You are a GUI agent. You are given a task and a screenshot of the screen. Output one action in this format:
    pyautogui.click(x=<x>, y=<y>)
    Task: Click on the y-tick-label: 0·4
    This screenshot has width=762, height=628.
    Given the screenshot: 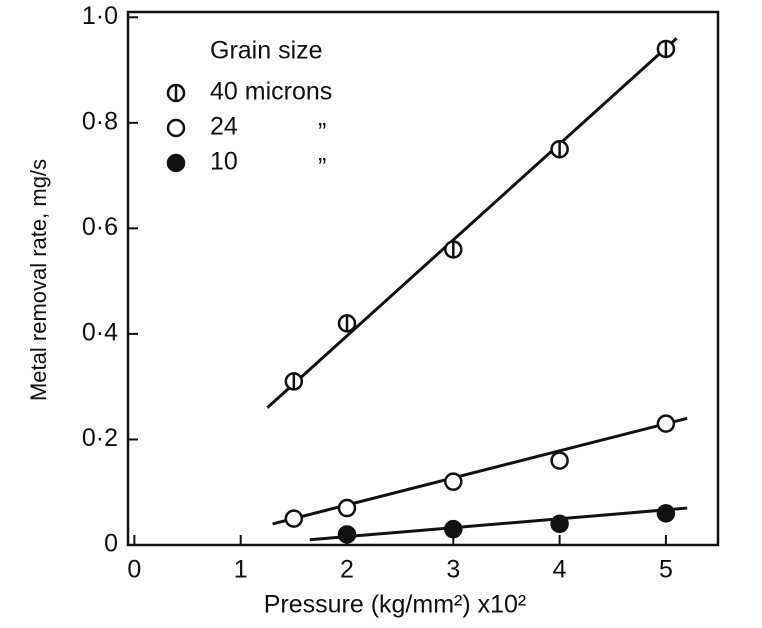 What is the action you would take?
    pyautogui.click(x=100, y=333)
    